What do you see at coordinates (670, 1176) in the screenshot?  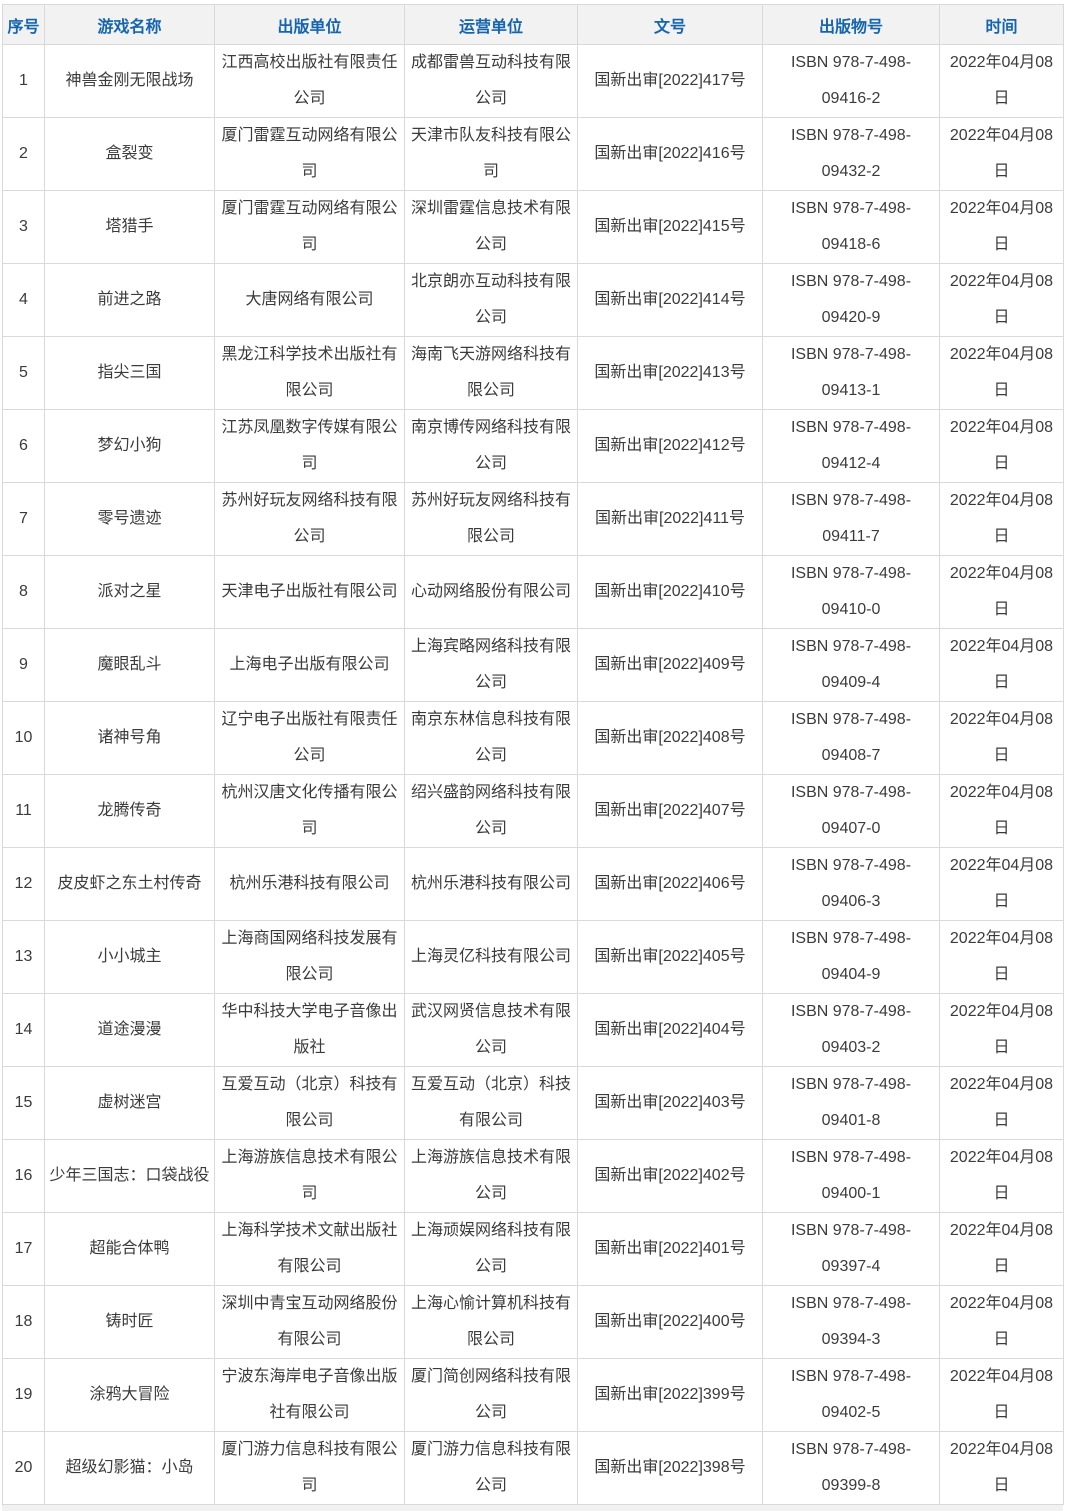 I see `cell-doc-number: 国新出审[2022]402号` at bounding box center [670, 1176].